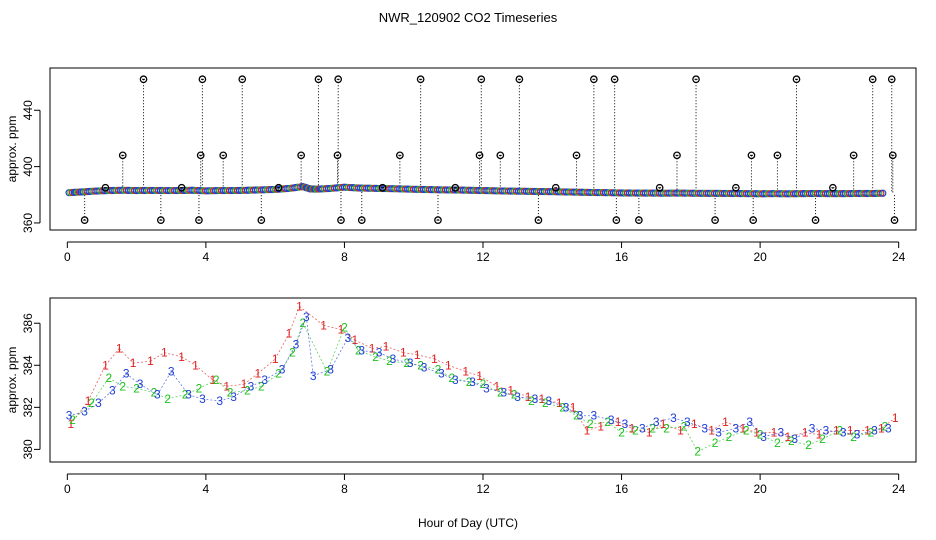  I want to click on top-y-tick-label: 360, so click(28, 223).